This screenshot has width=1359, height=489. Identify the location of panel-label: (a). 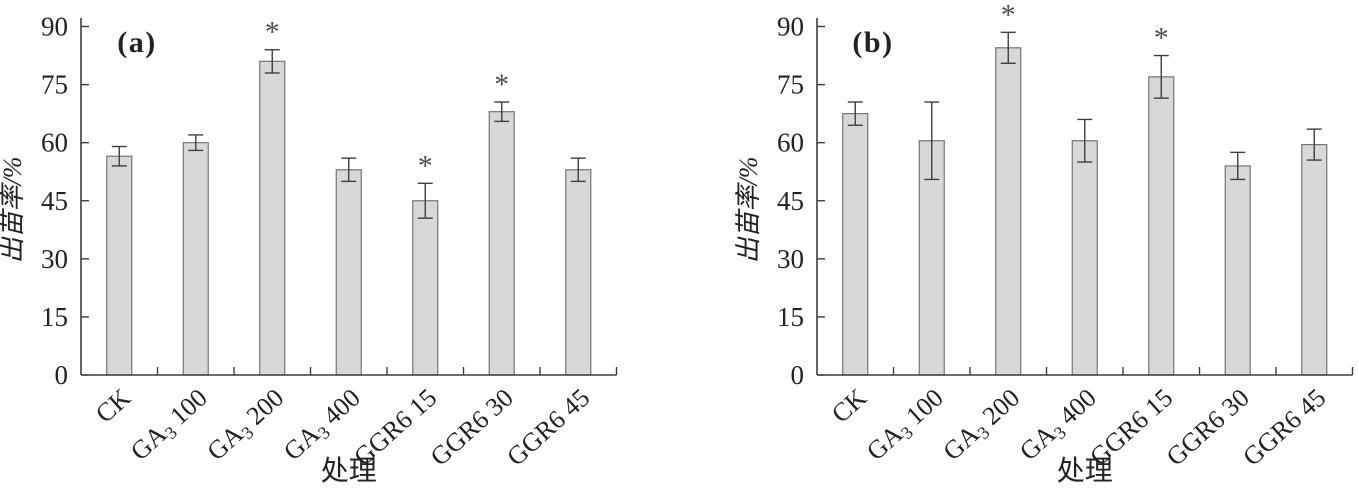
(136, 42).